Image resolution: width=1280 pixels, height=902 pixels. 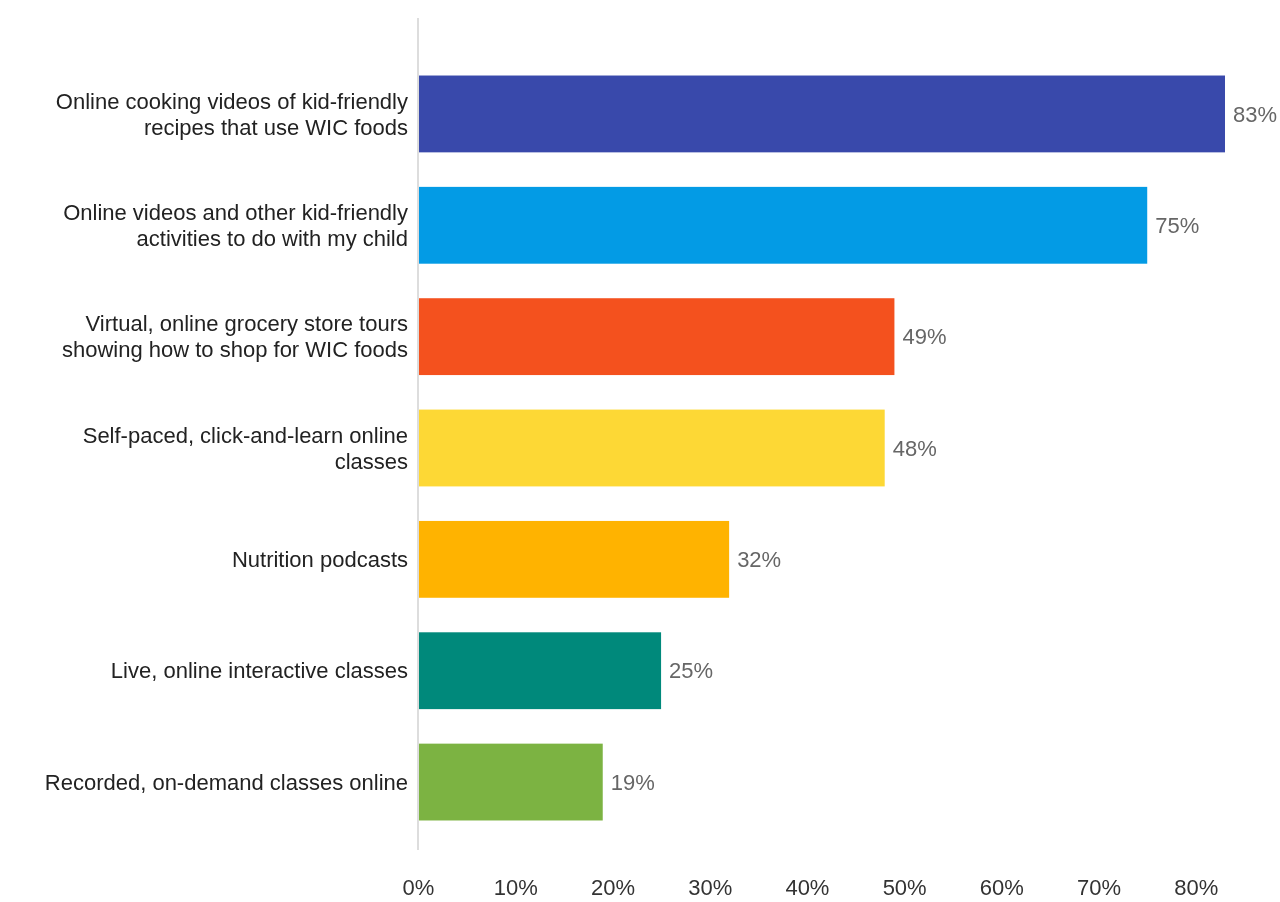 What do you see at coordinates (1099, 887) in the screenshot?
I see `x-tick-label: 70%` at bounding box center [1099, 887].